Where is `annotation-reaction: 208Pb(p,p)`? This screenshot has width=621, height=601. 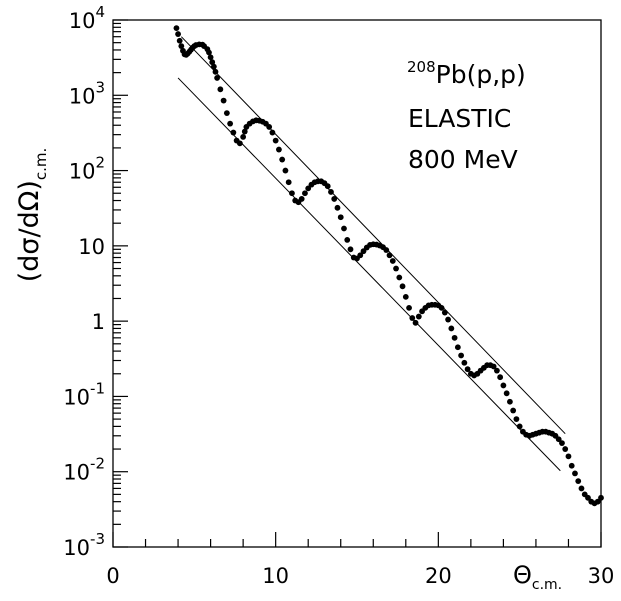 annotation-reaction: 208Pb(p,p) is located at coordinates (466, 73).